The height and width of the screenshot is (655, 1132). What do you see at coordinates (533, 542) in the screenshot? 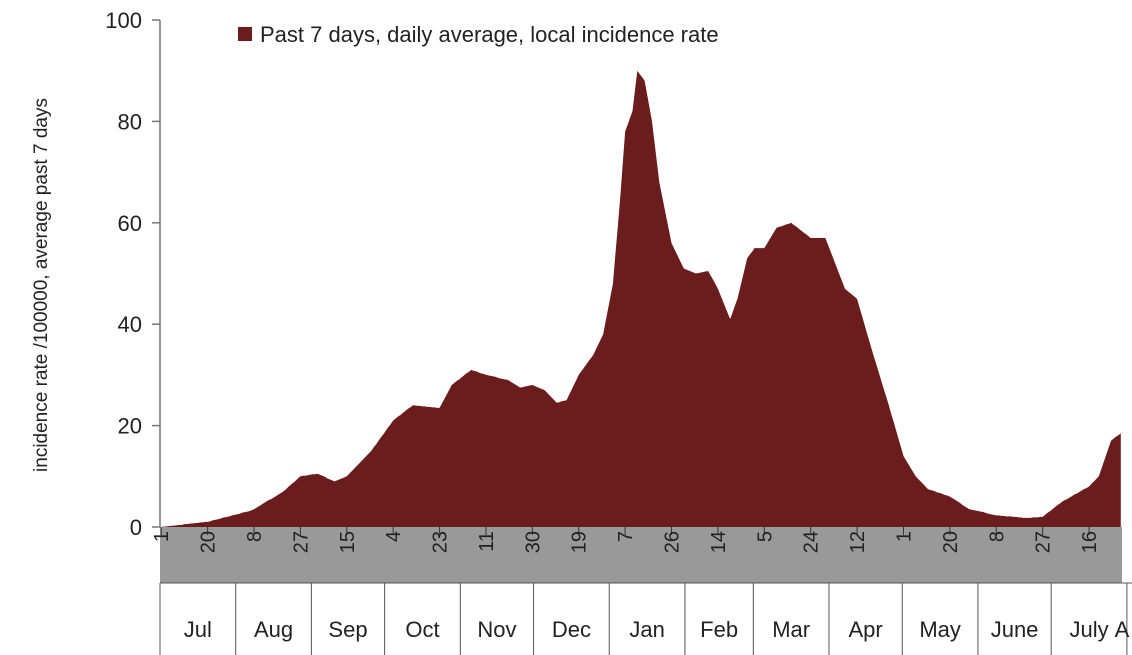
I see `x-tick-label: 30` at bounding box center [533, 542].